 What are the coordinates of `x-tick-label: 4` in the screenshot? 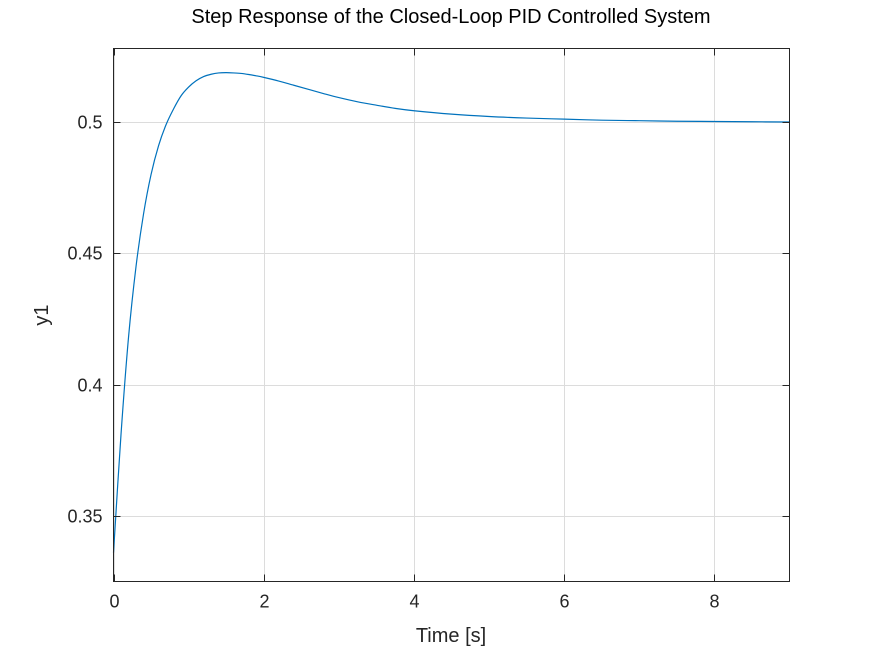 It's located at (414, 602).